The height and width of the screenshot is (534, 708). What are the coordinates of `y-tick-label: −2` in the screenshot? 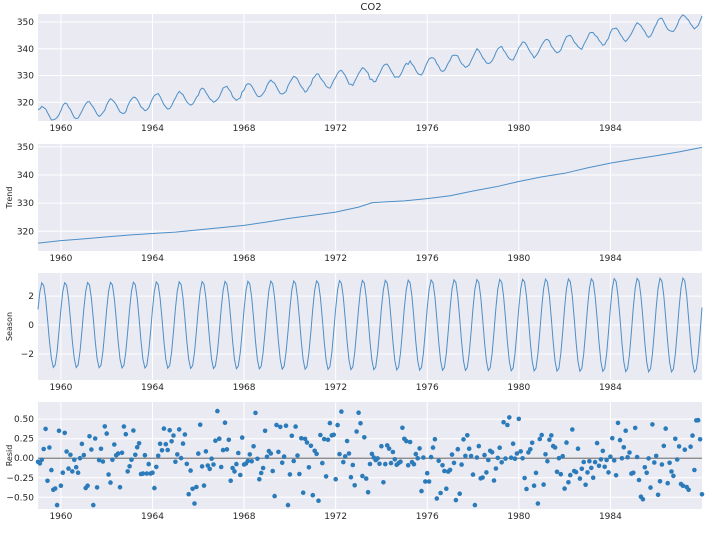 It's located at (27, 355).